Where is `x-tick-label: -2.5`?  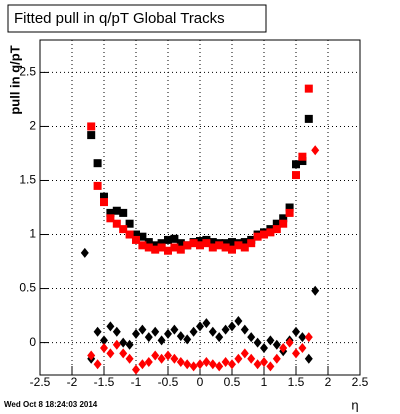
x-tick-label: -2.5 is located at coordinates (40, 382).